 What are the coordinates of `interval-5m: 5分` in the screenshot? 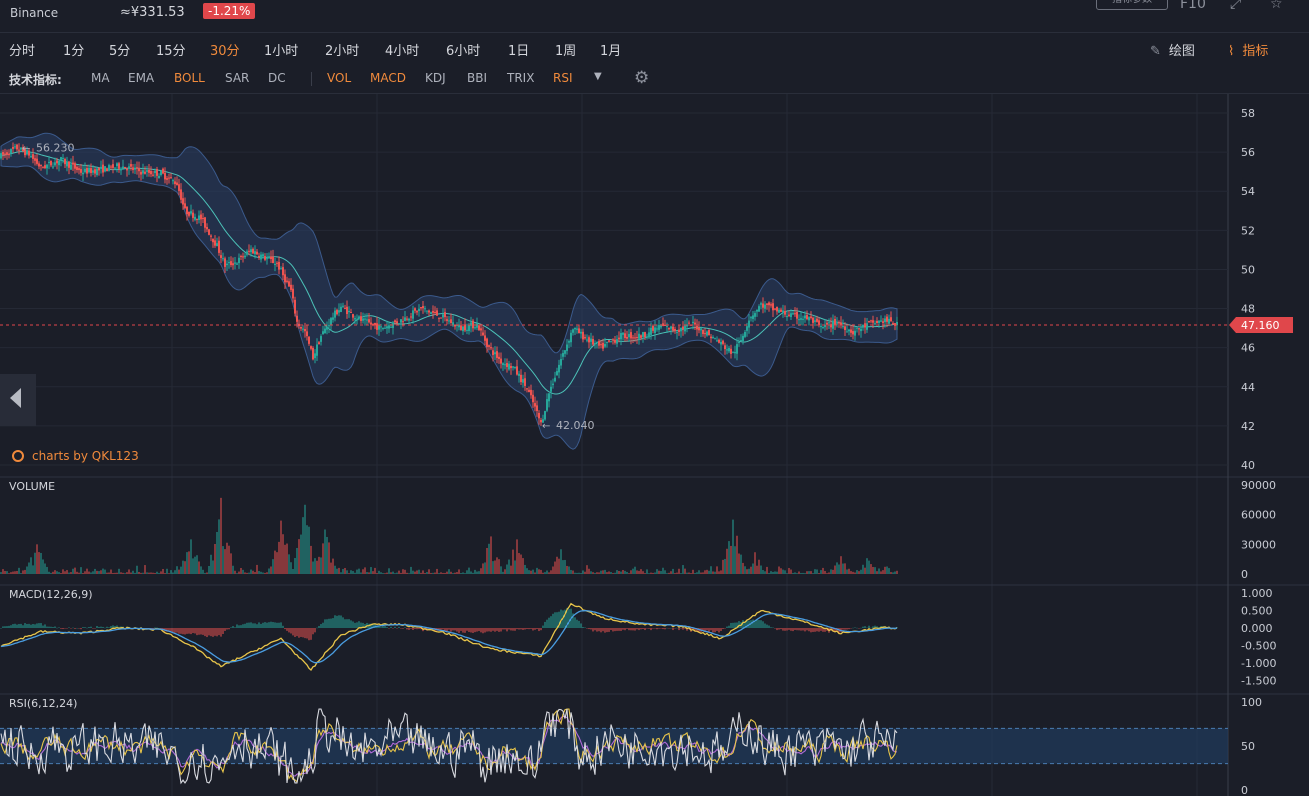 It's located at (120, 51).